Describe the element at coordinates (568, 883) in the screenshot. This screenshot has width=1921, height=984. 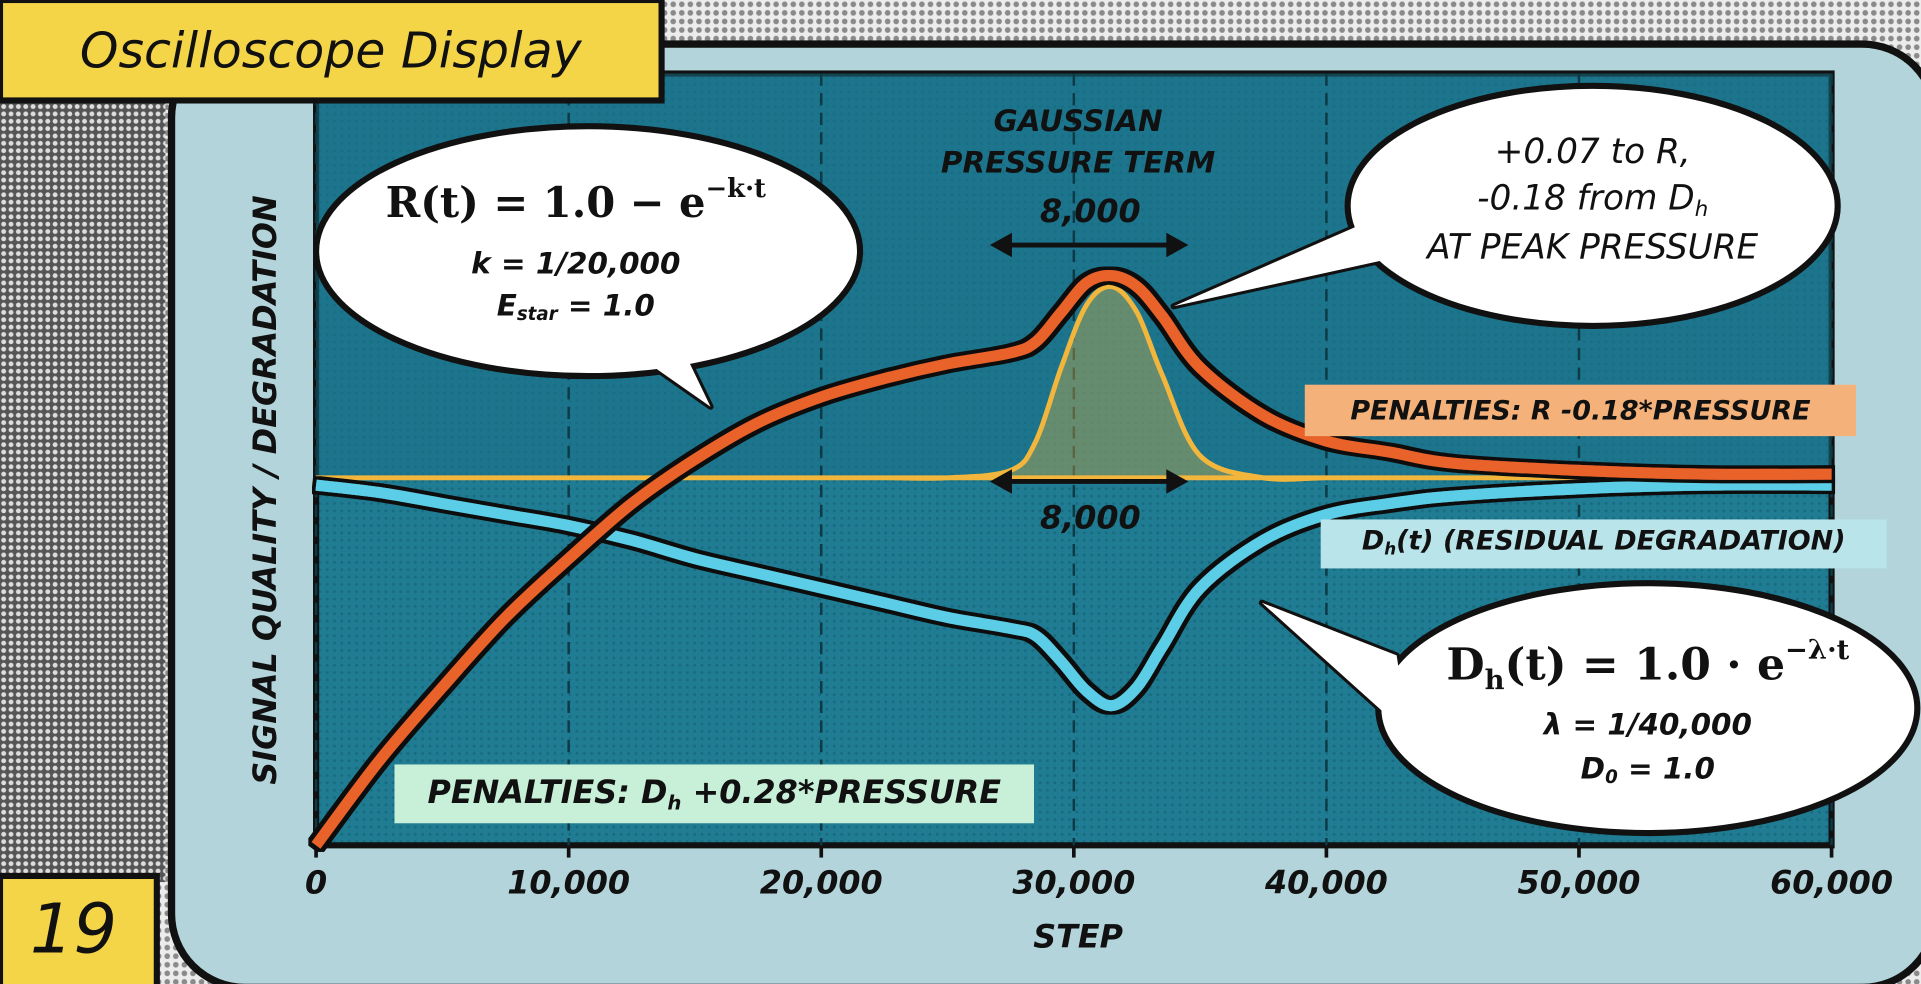
I see `x-tick-label: 10,000` at that location.